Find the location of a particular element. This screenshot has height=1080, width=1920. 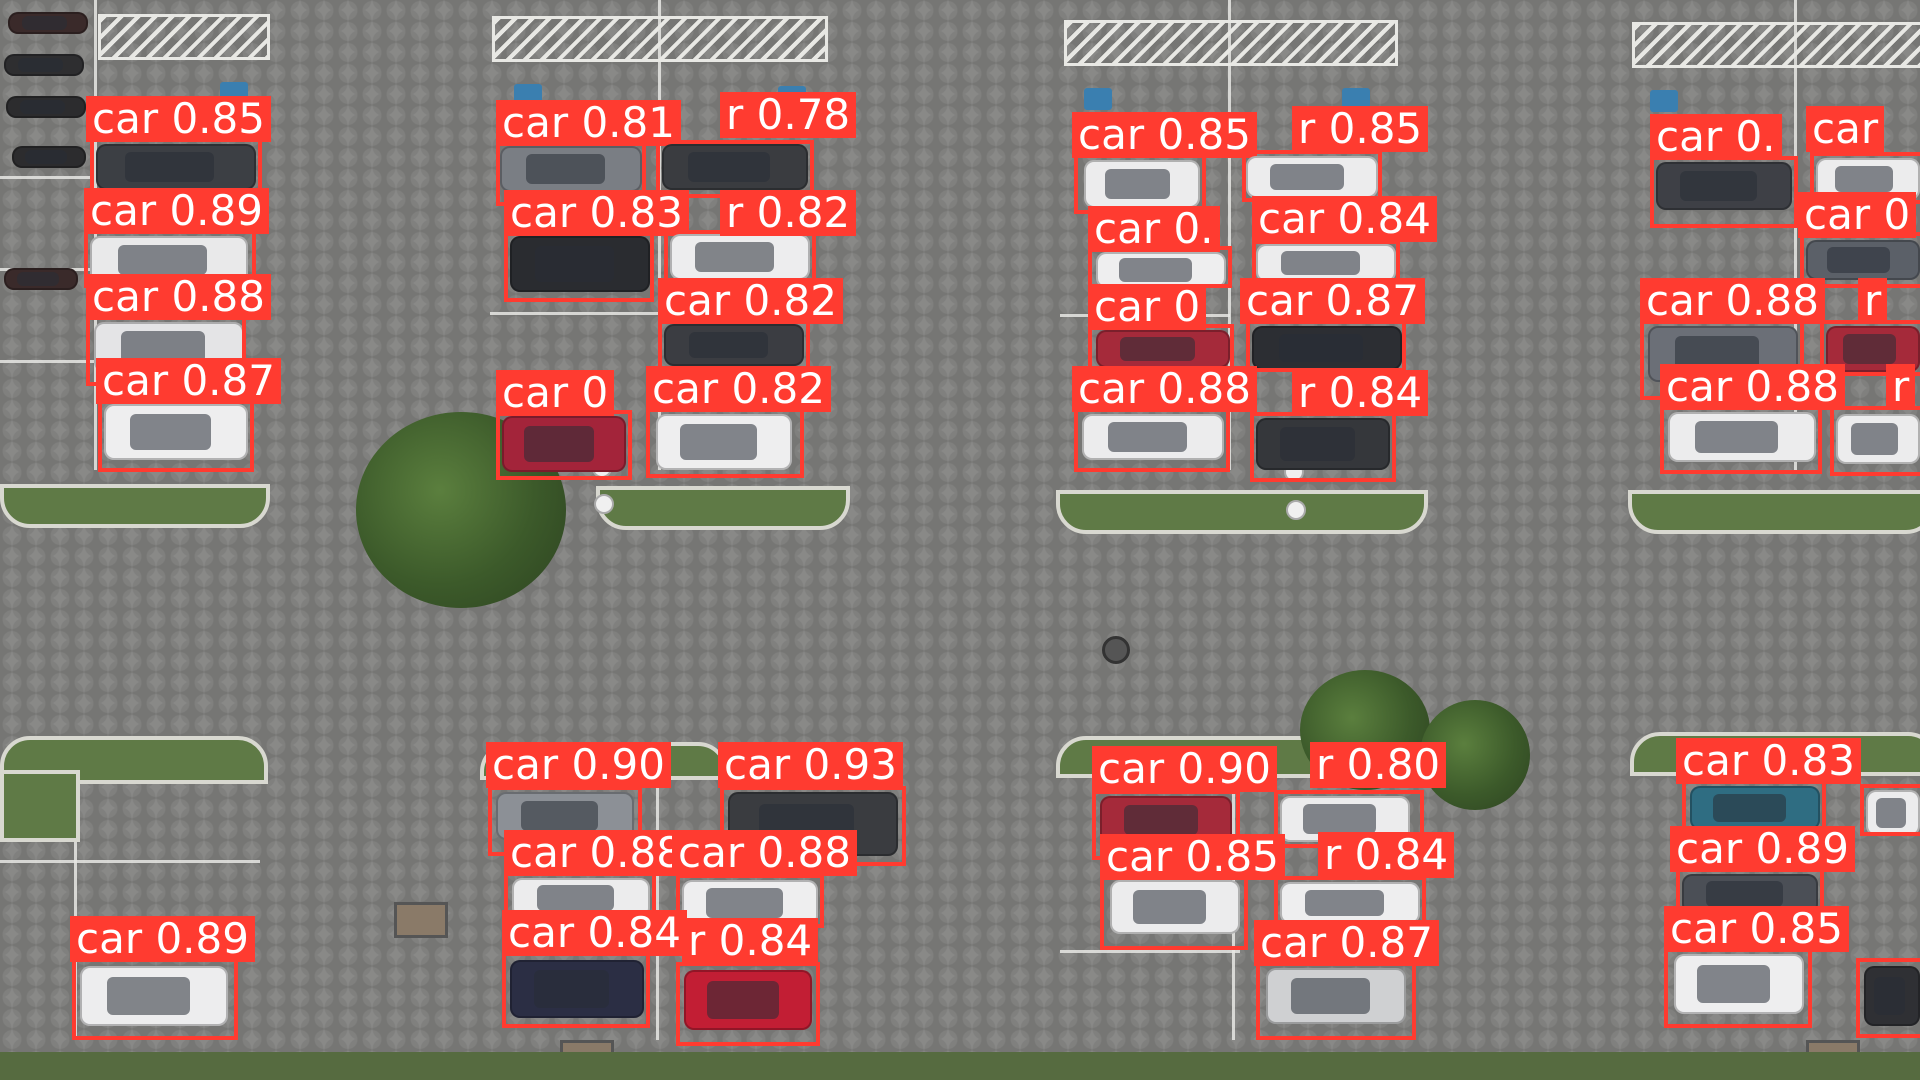

detection-label: r 0.82 is located at coordinates (788, 213).